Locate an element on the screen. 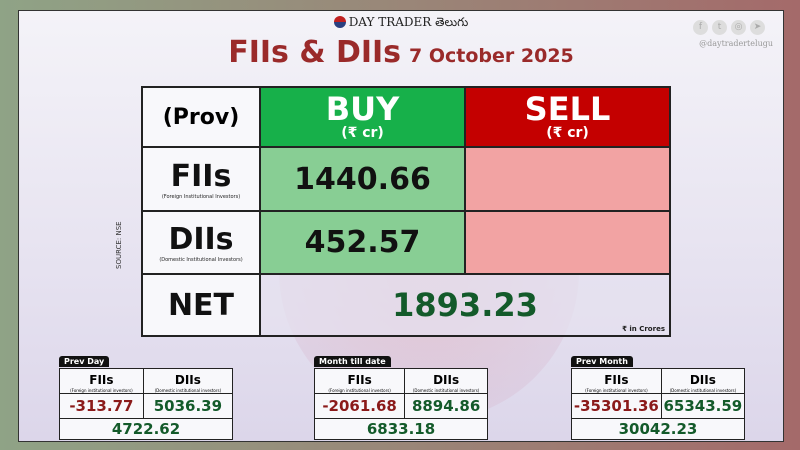 Image resolution: width=800 pixels, height=450 pixels. dii-label-cell: DIIs (Domestic Institutional Investors) is located at coordinates (201, 242).